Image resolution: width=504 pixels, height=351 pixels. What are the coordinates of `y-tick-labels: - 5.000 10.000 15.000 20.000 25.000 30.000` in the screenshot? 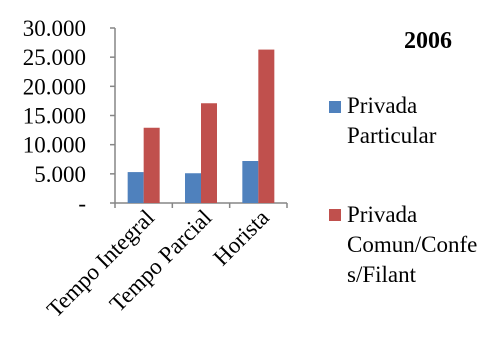 It's located at (54, 116).